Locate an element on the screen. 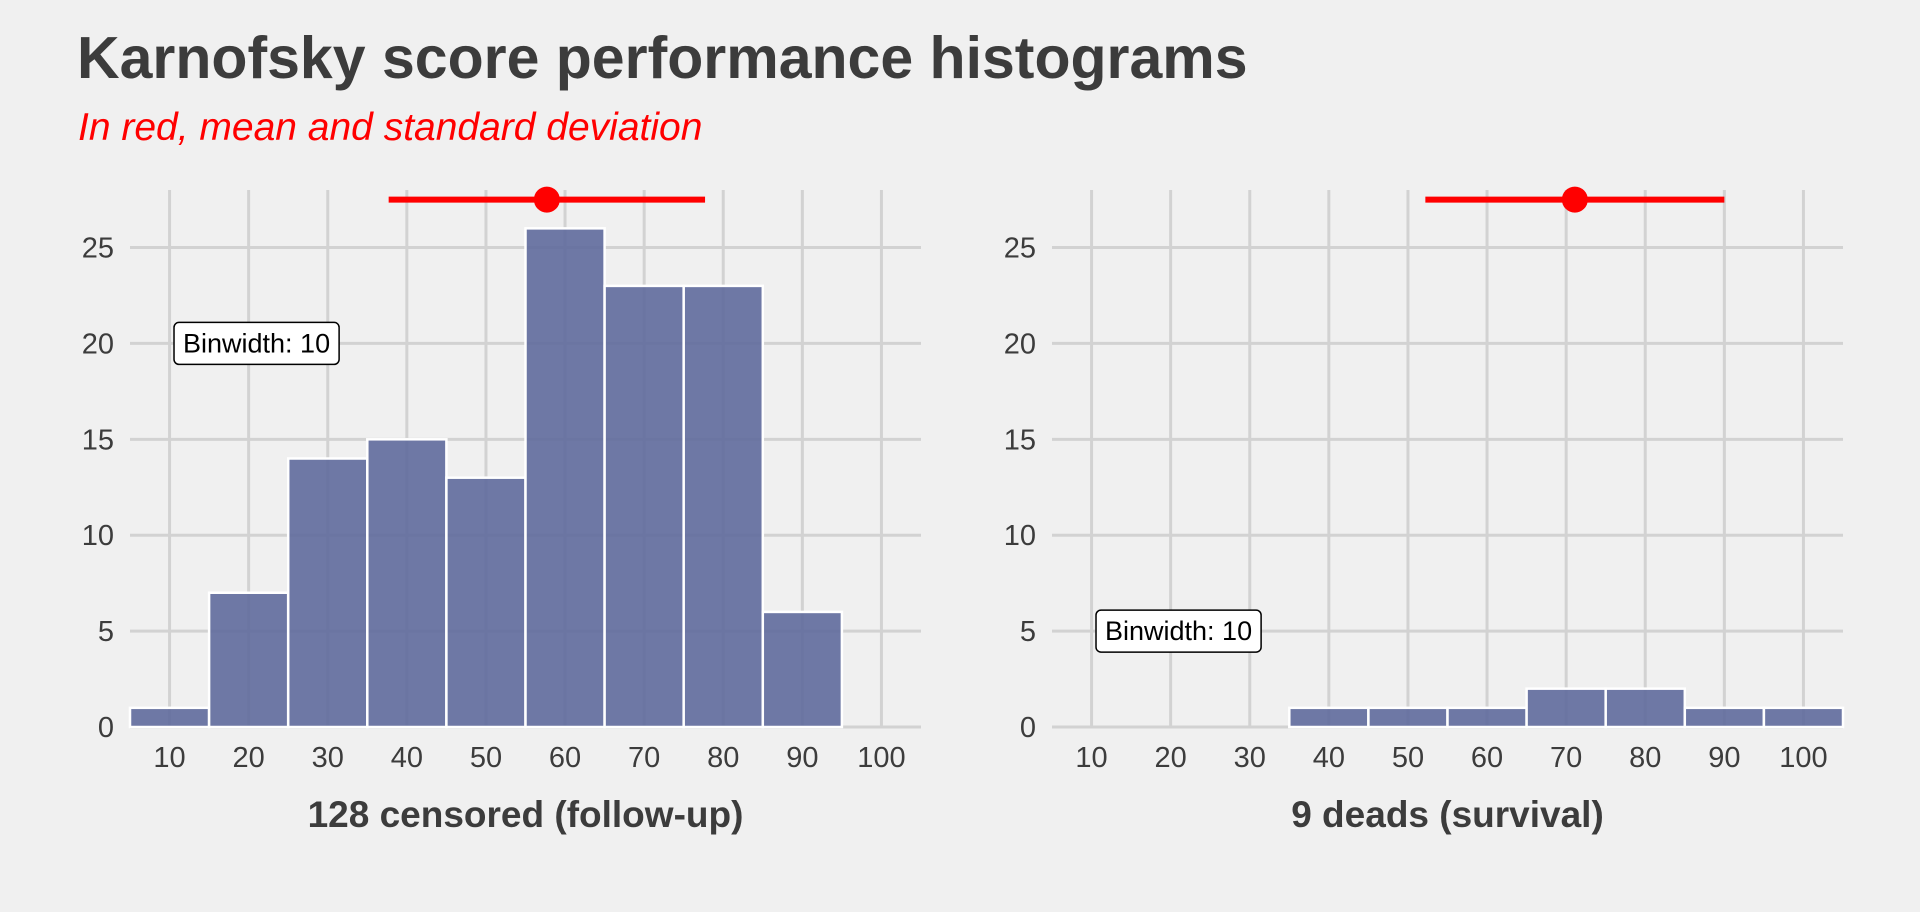 The height and width of the screenshot is (912, 1920). x-axis-label: 9 deads (survival) is located at coordinates (1447, 814).